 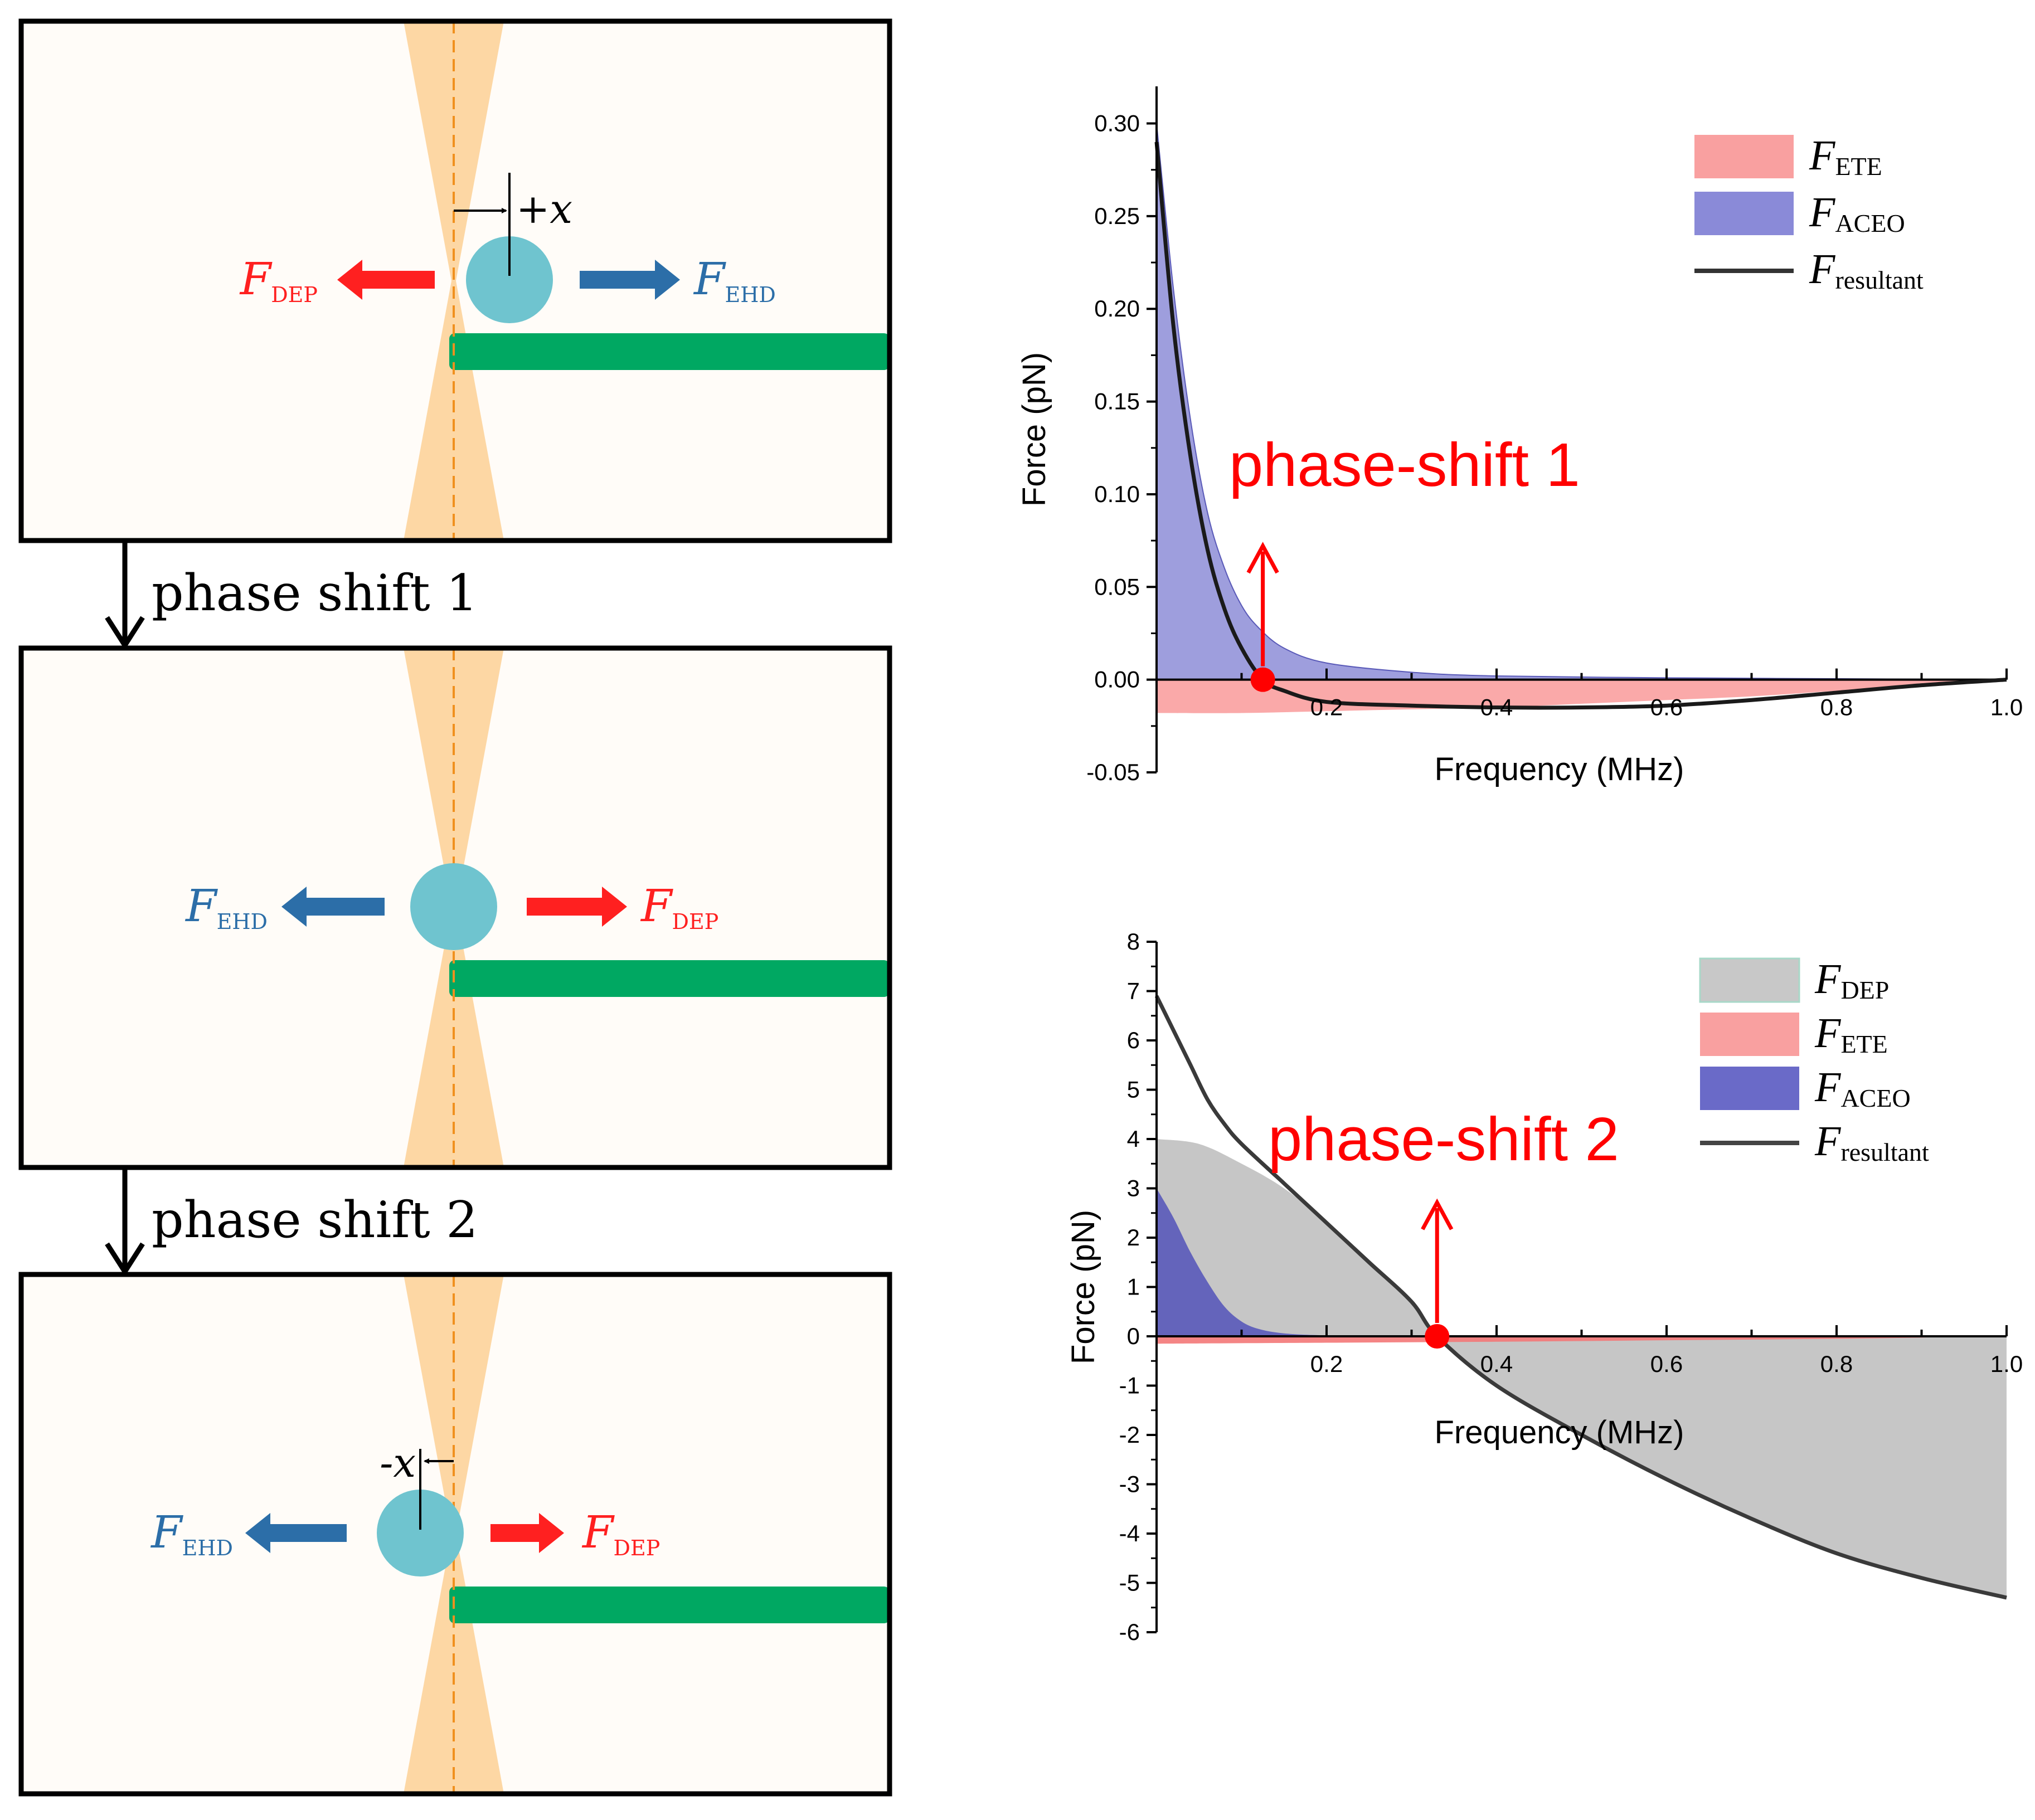 I want to click on y-tick-label: 0.05, so click(x=1117, y=587).